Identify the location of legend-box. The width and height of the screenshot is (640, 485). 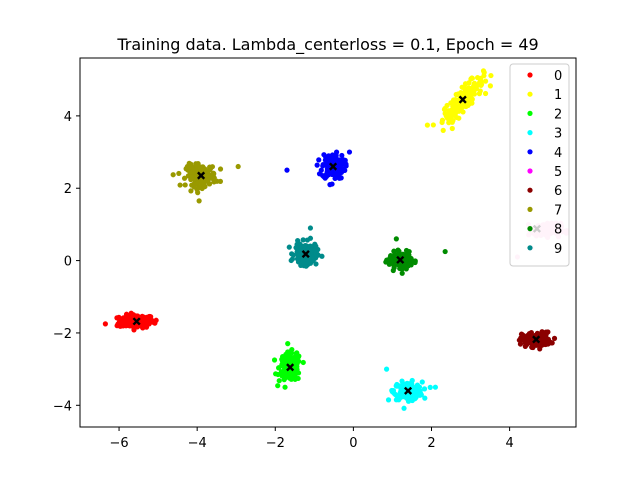
(539, 165).